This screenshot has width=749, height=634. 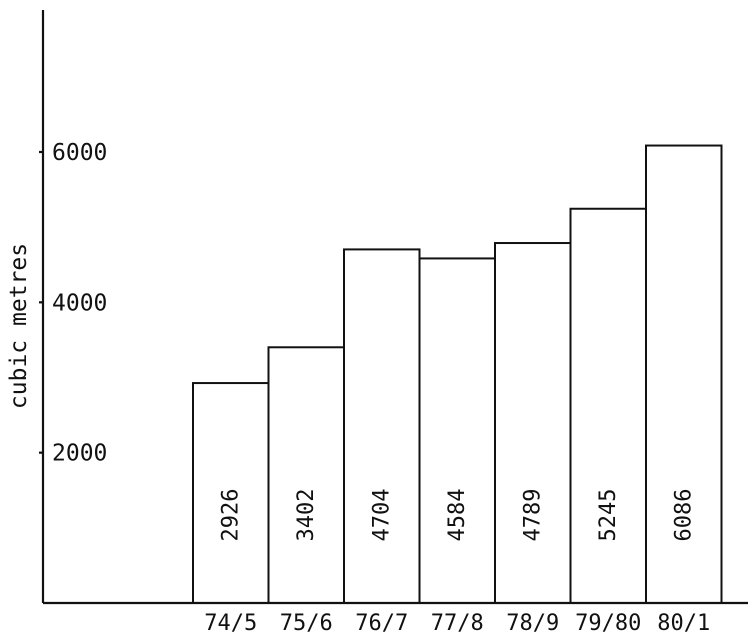 I want to click on y-tick-label: 6000, so click(x=79, y=153).